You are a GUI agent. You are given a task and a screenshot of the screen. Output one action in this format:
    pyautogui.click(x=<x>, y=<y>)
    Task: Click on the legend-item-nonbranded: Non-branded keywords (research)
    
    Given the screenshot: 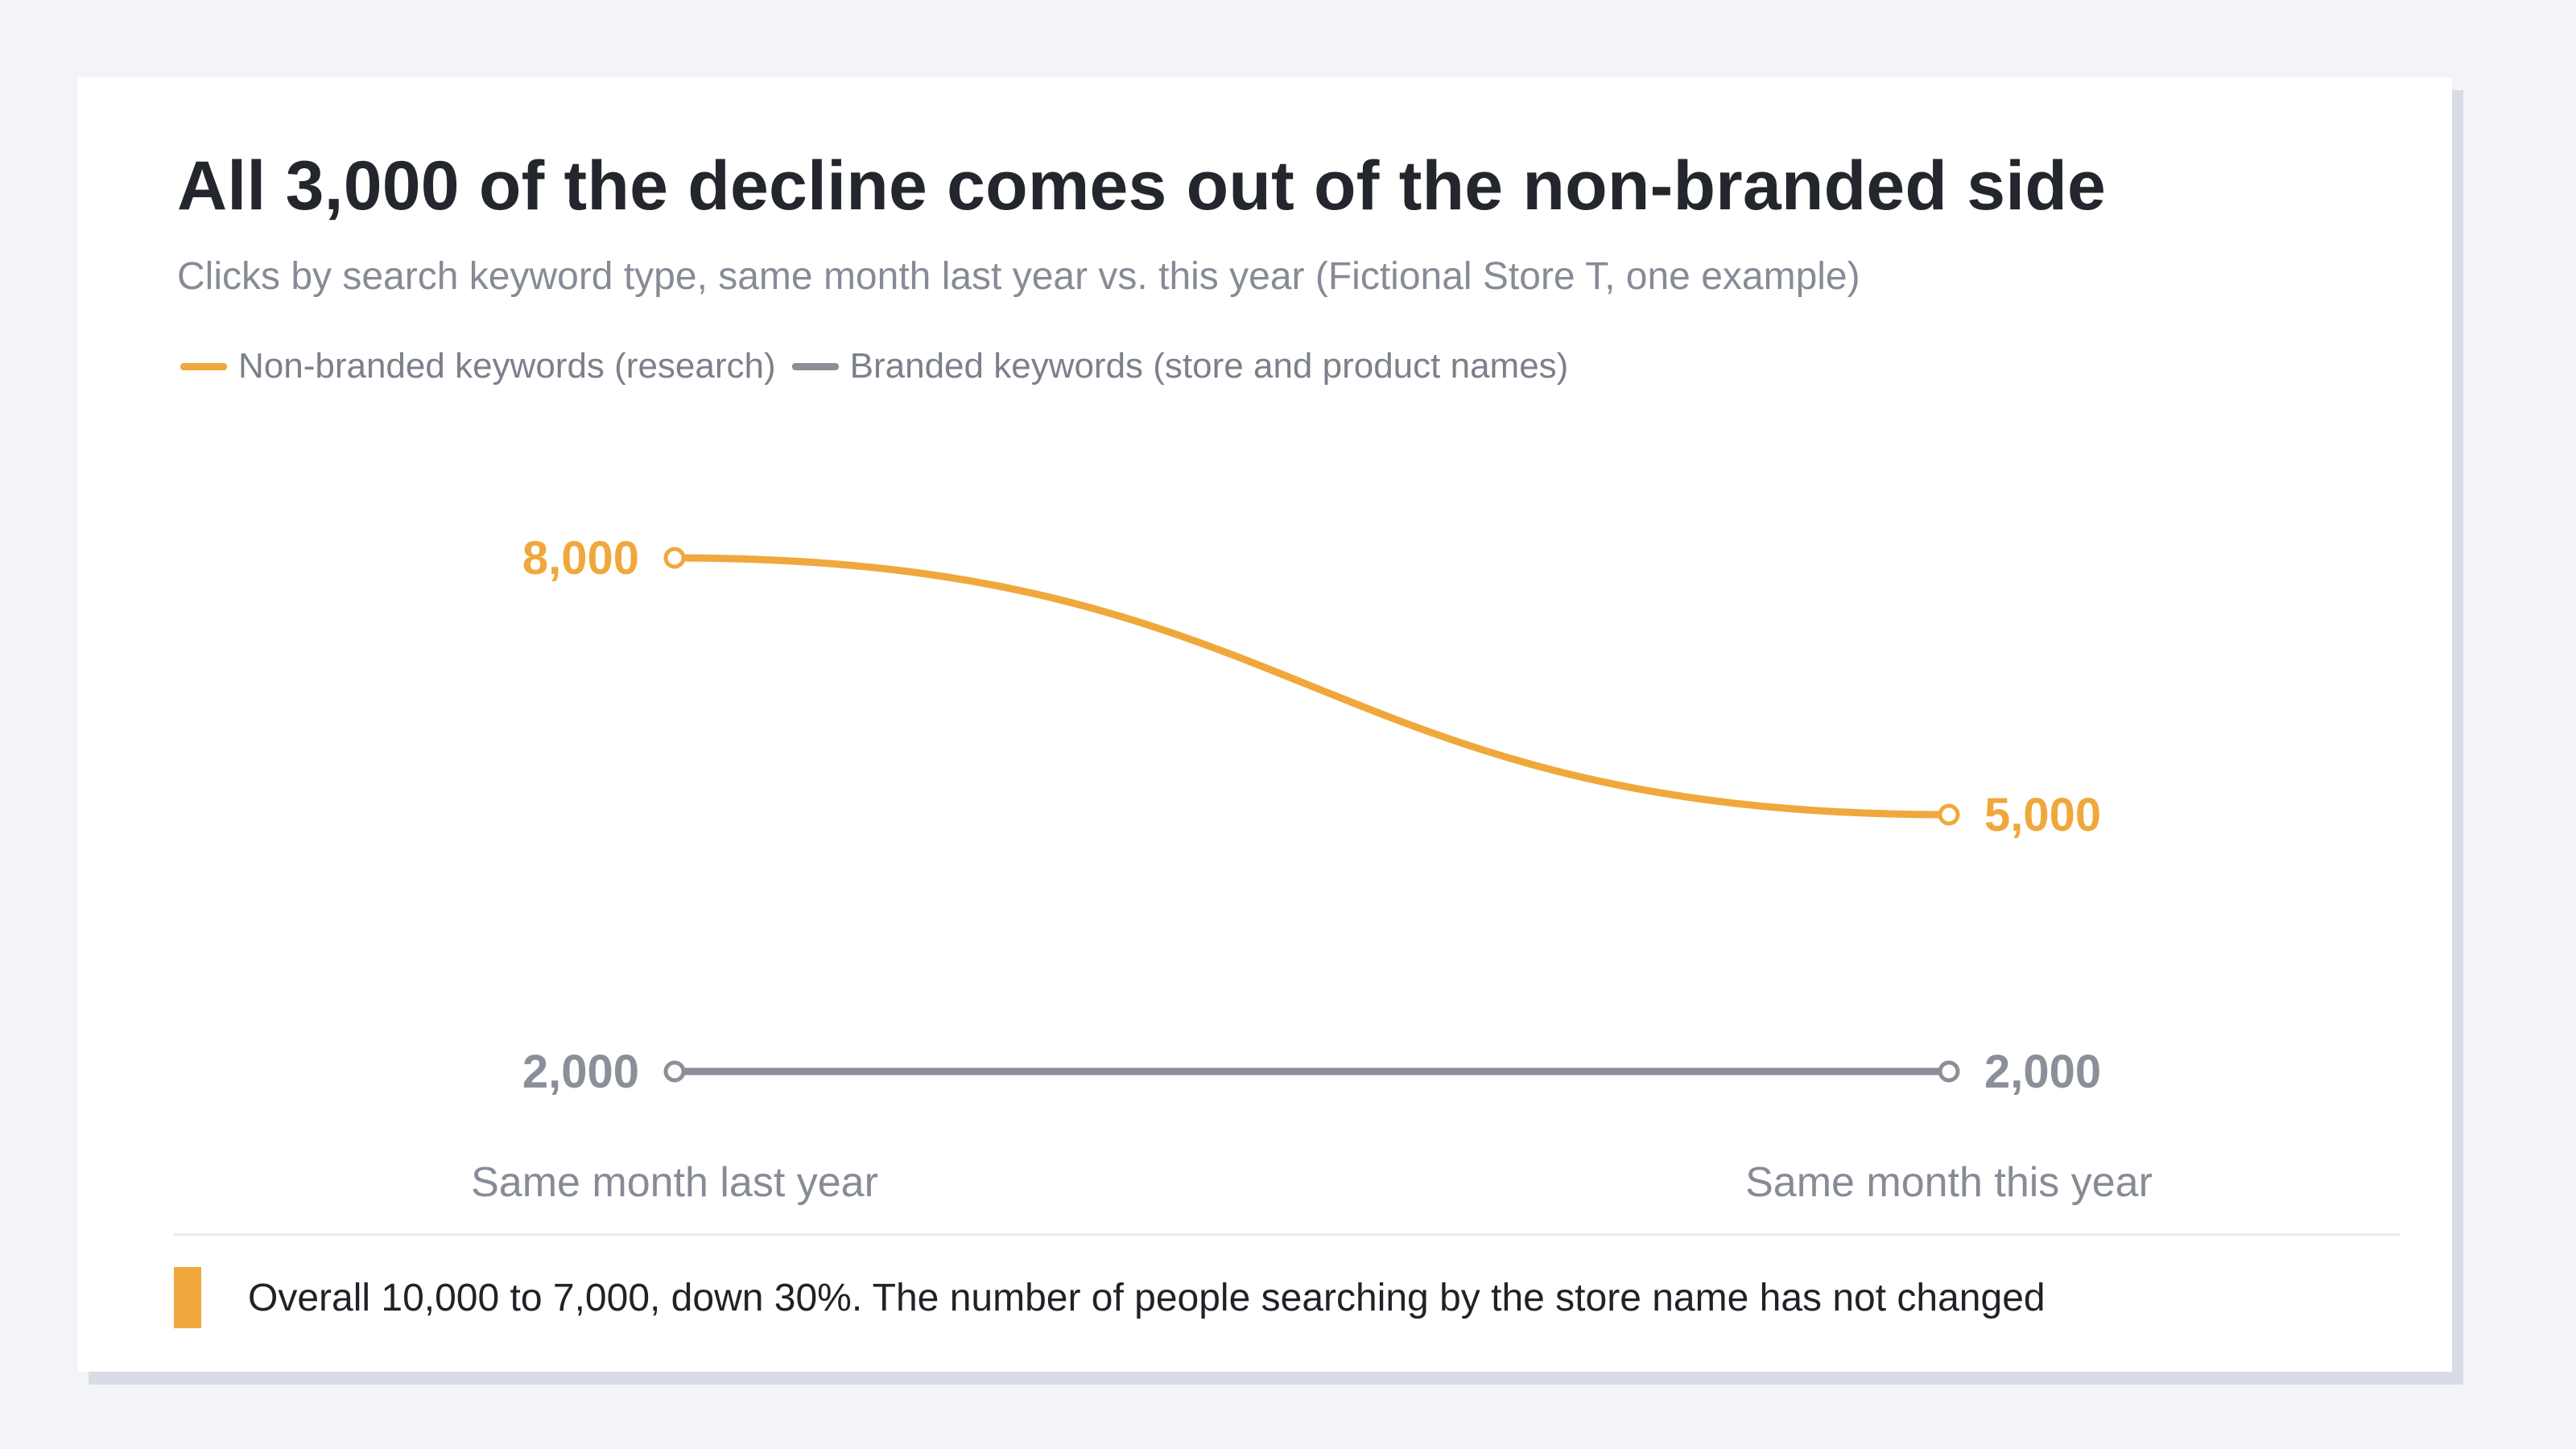 What is the action you would take?
    pyautogui.click(x=478, y=366)
    